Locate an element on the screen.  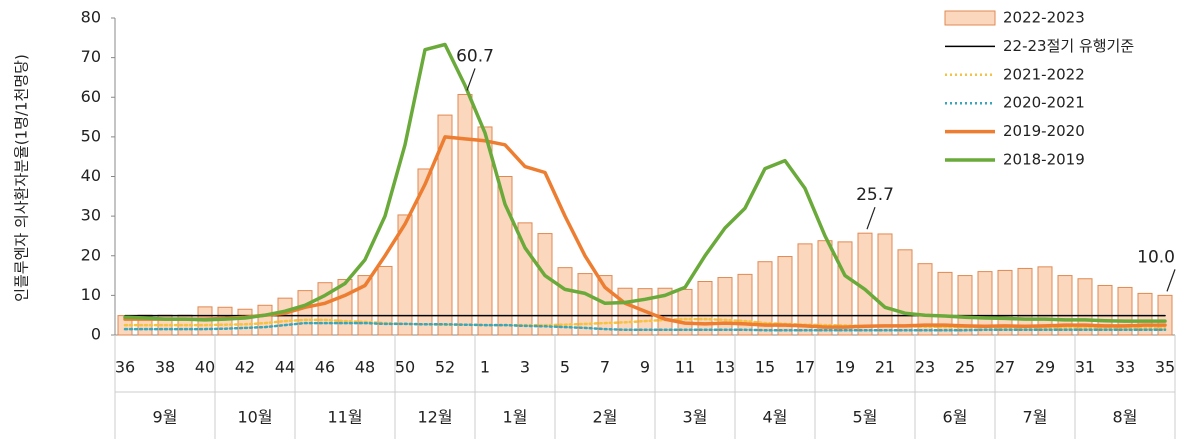
x-tick-label: 23 is located at coordinates (925, 367).